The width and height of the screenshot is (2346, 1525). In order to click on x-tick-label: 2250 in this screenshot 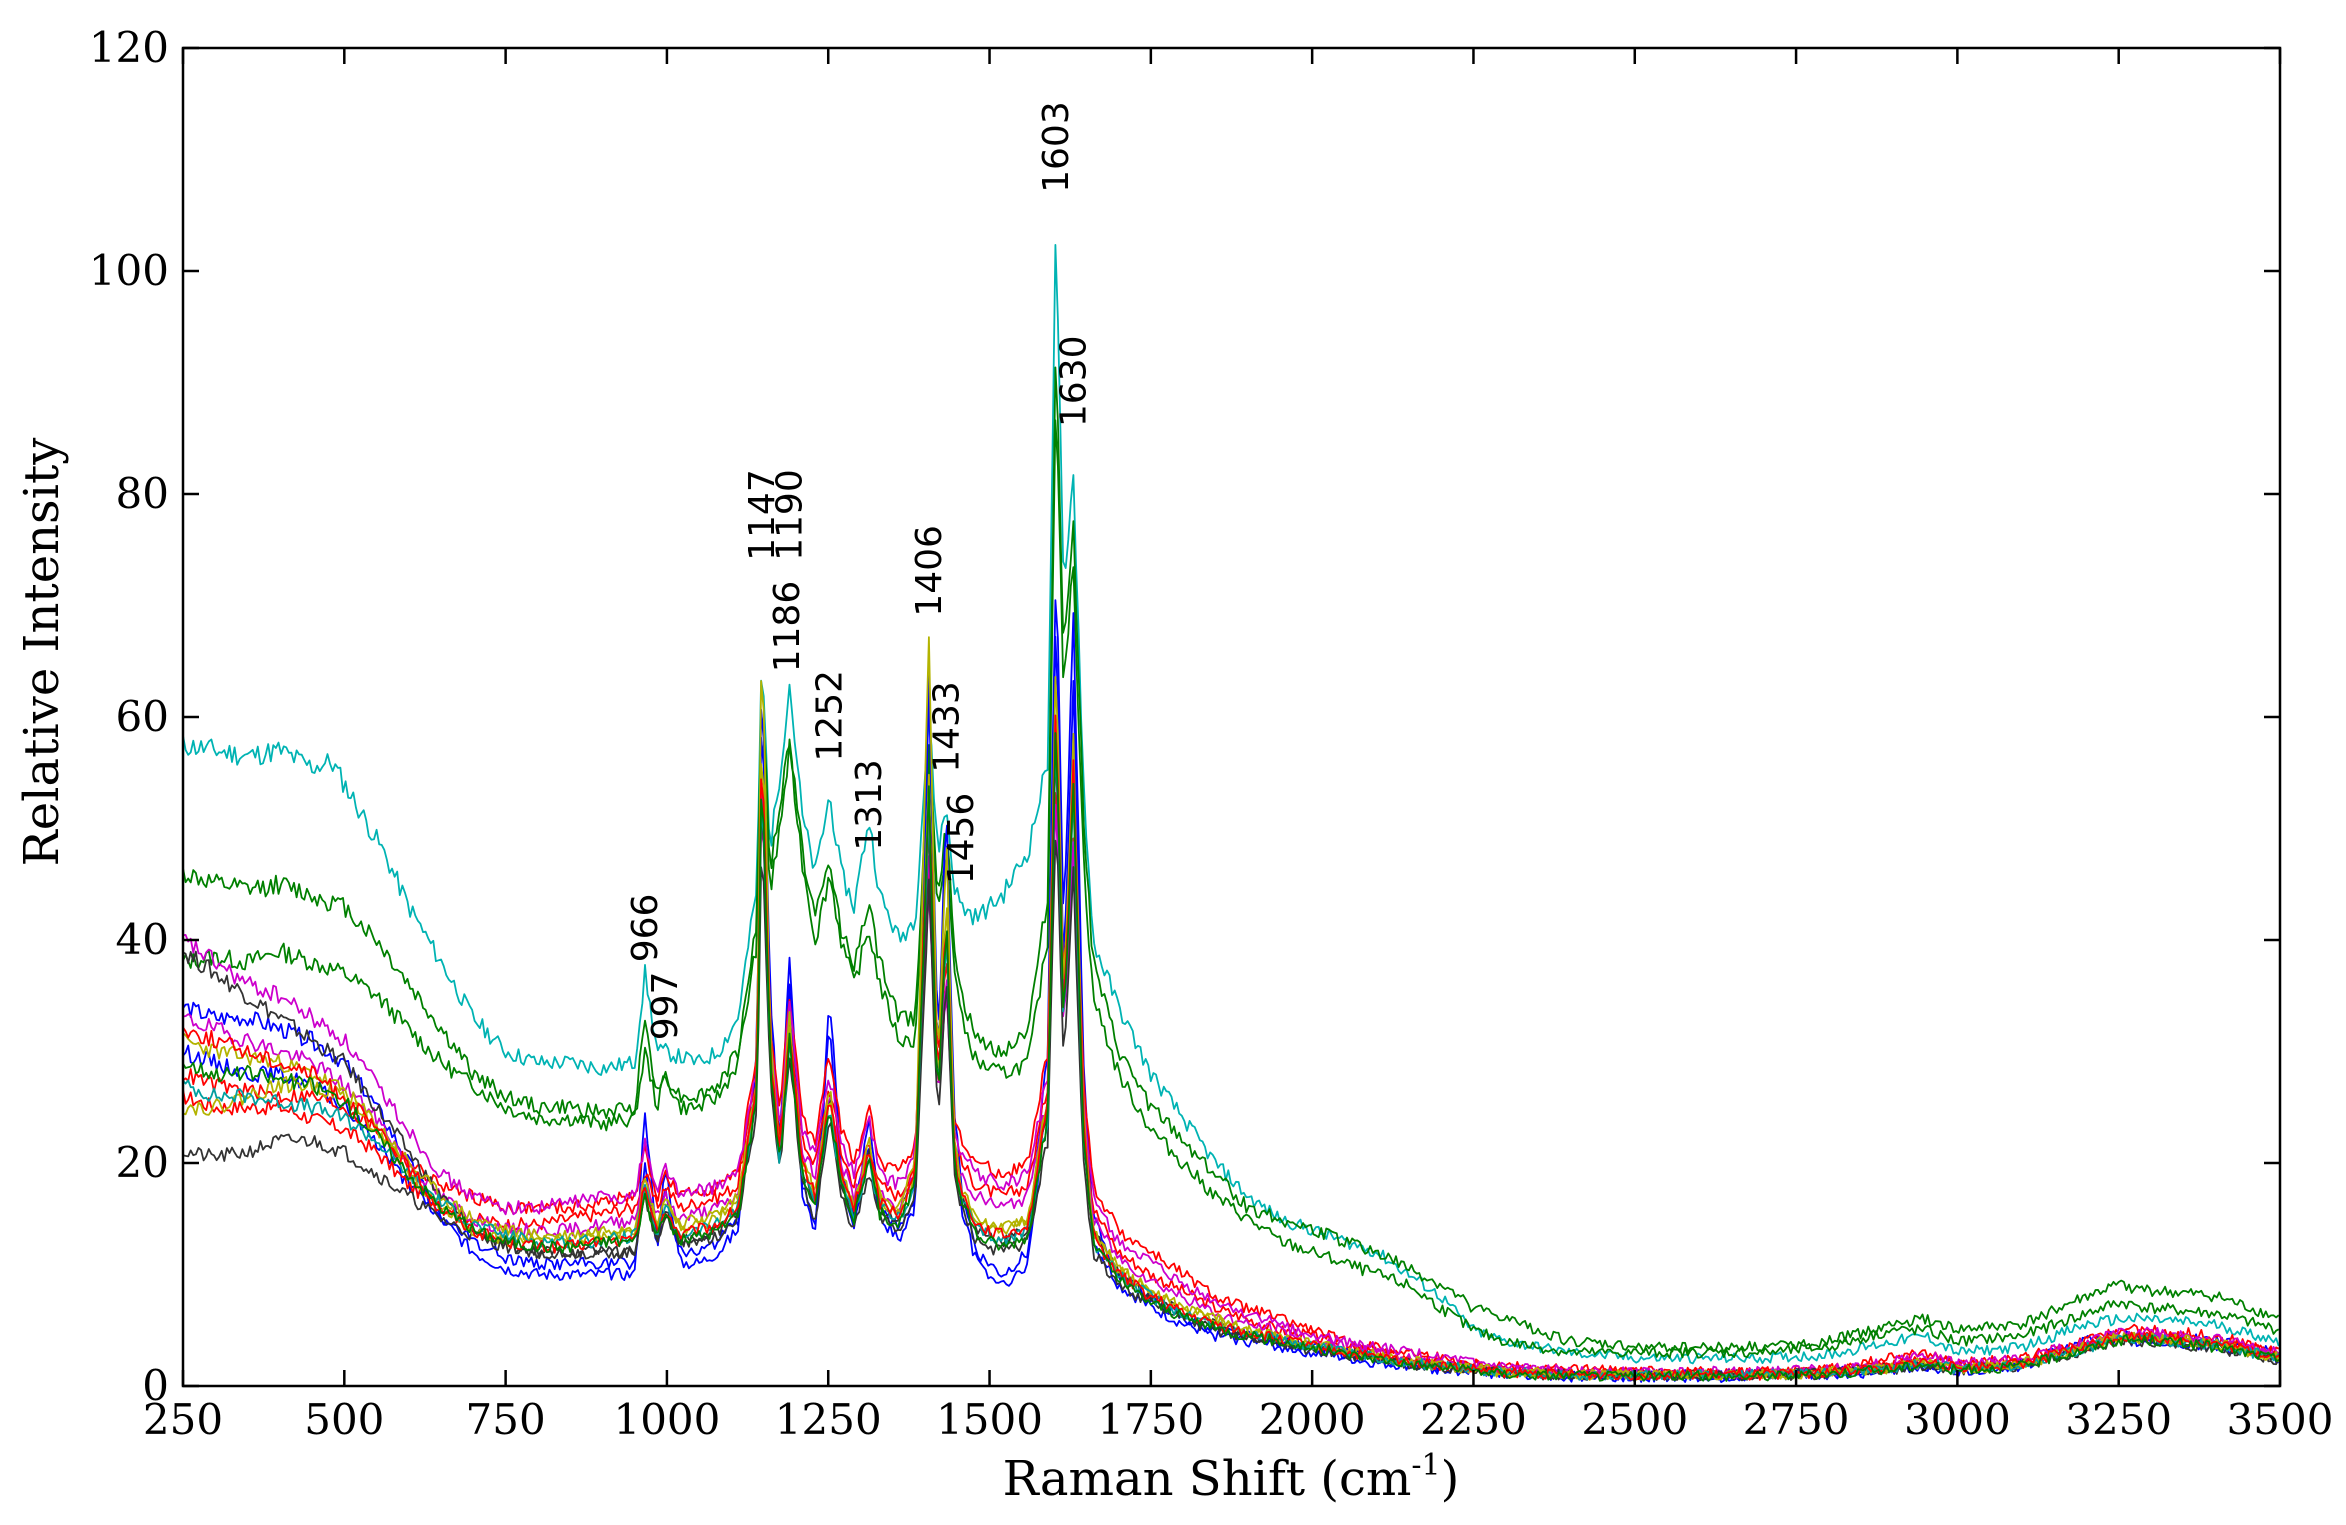, I will do `click(1473, 1419)`.